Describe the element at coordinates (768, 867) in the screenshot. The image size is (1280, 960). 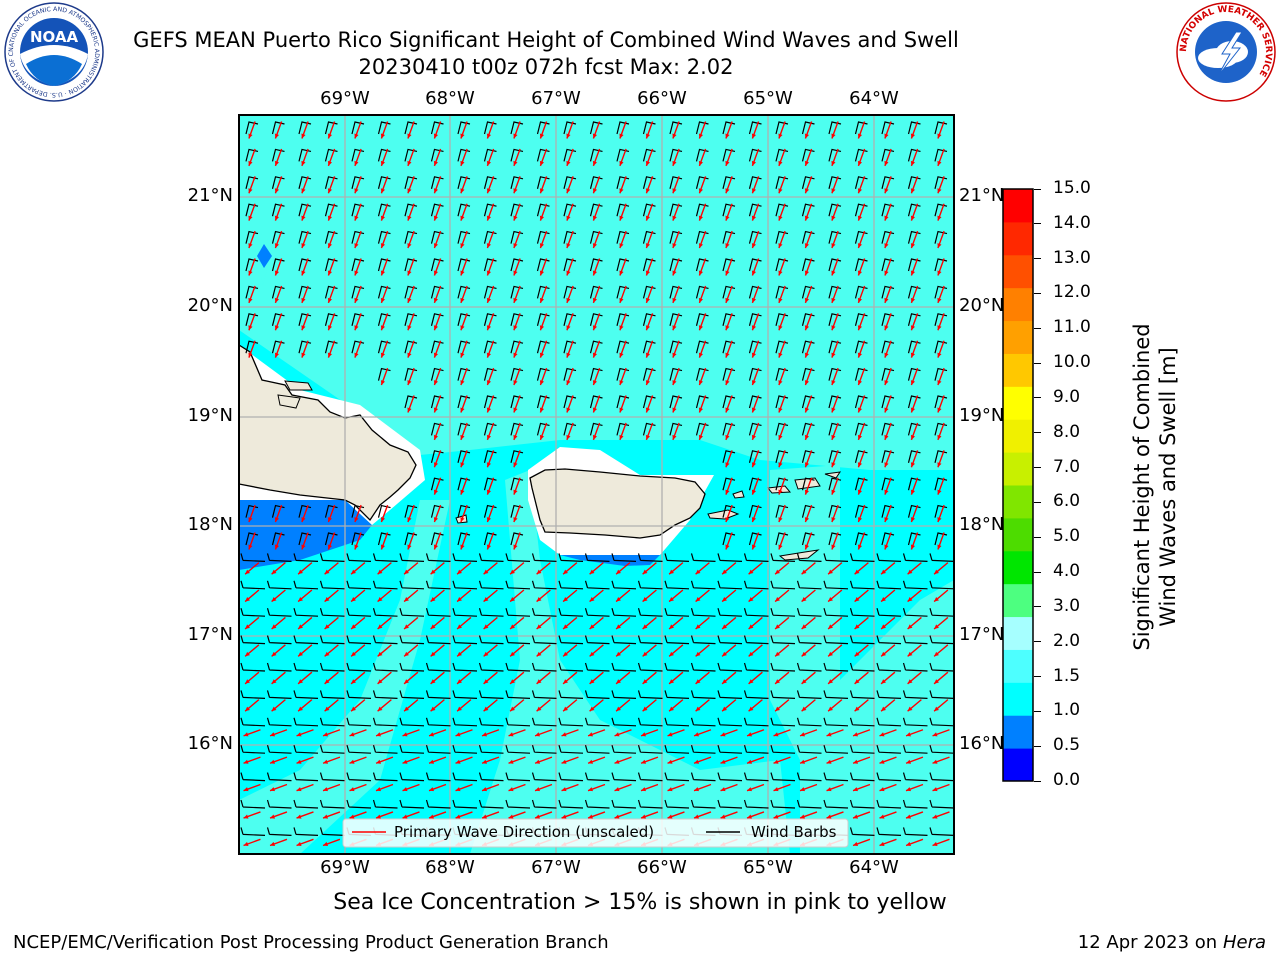
I see `lon-label-bottom: 65°W` at that location.